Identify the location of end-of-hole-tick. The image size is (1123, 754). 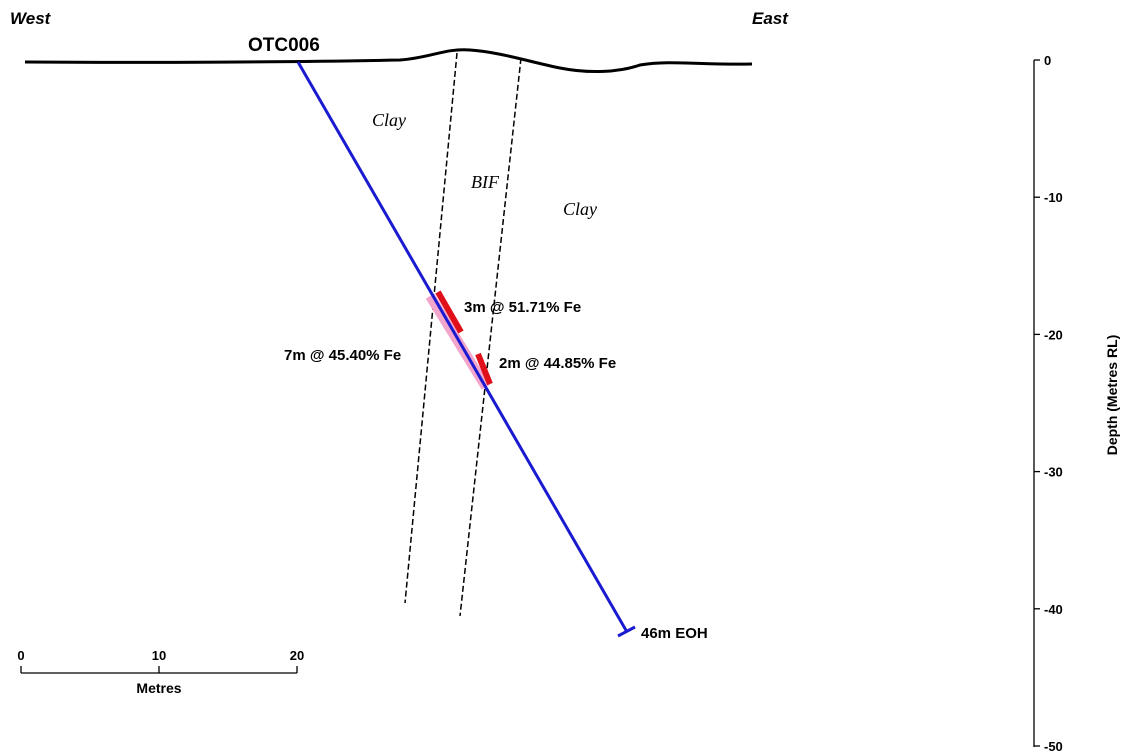
(626, 631).